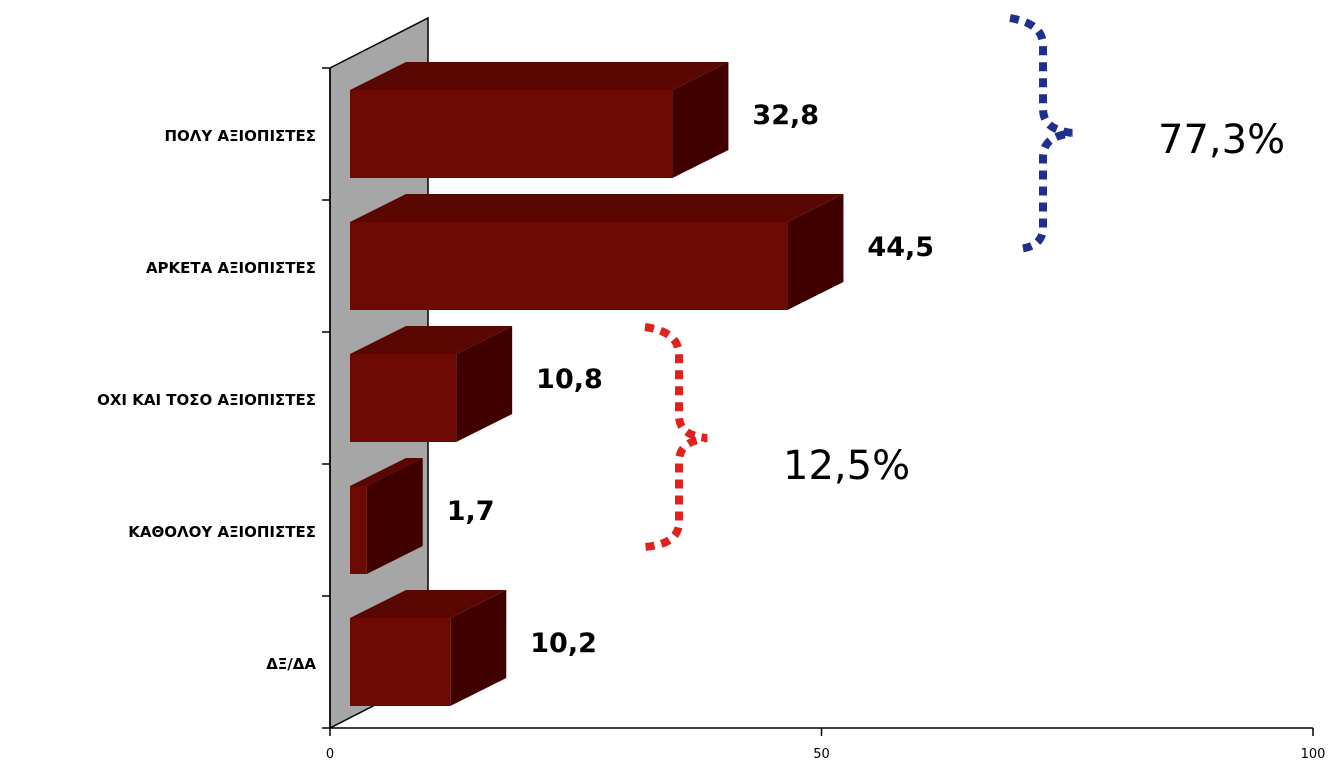 This screenshot has width=1333, height=764. I want to click on y-axis-ticks, so click(326, 398).